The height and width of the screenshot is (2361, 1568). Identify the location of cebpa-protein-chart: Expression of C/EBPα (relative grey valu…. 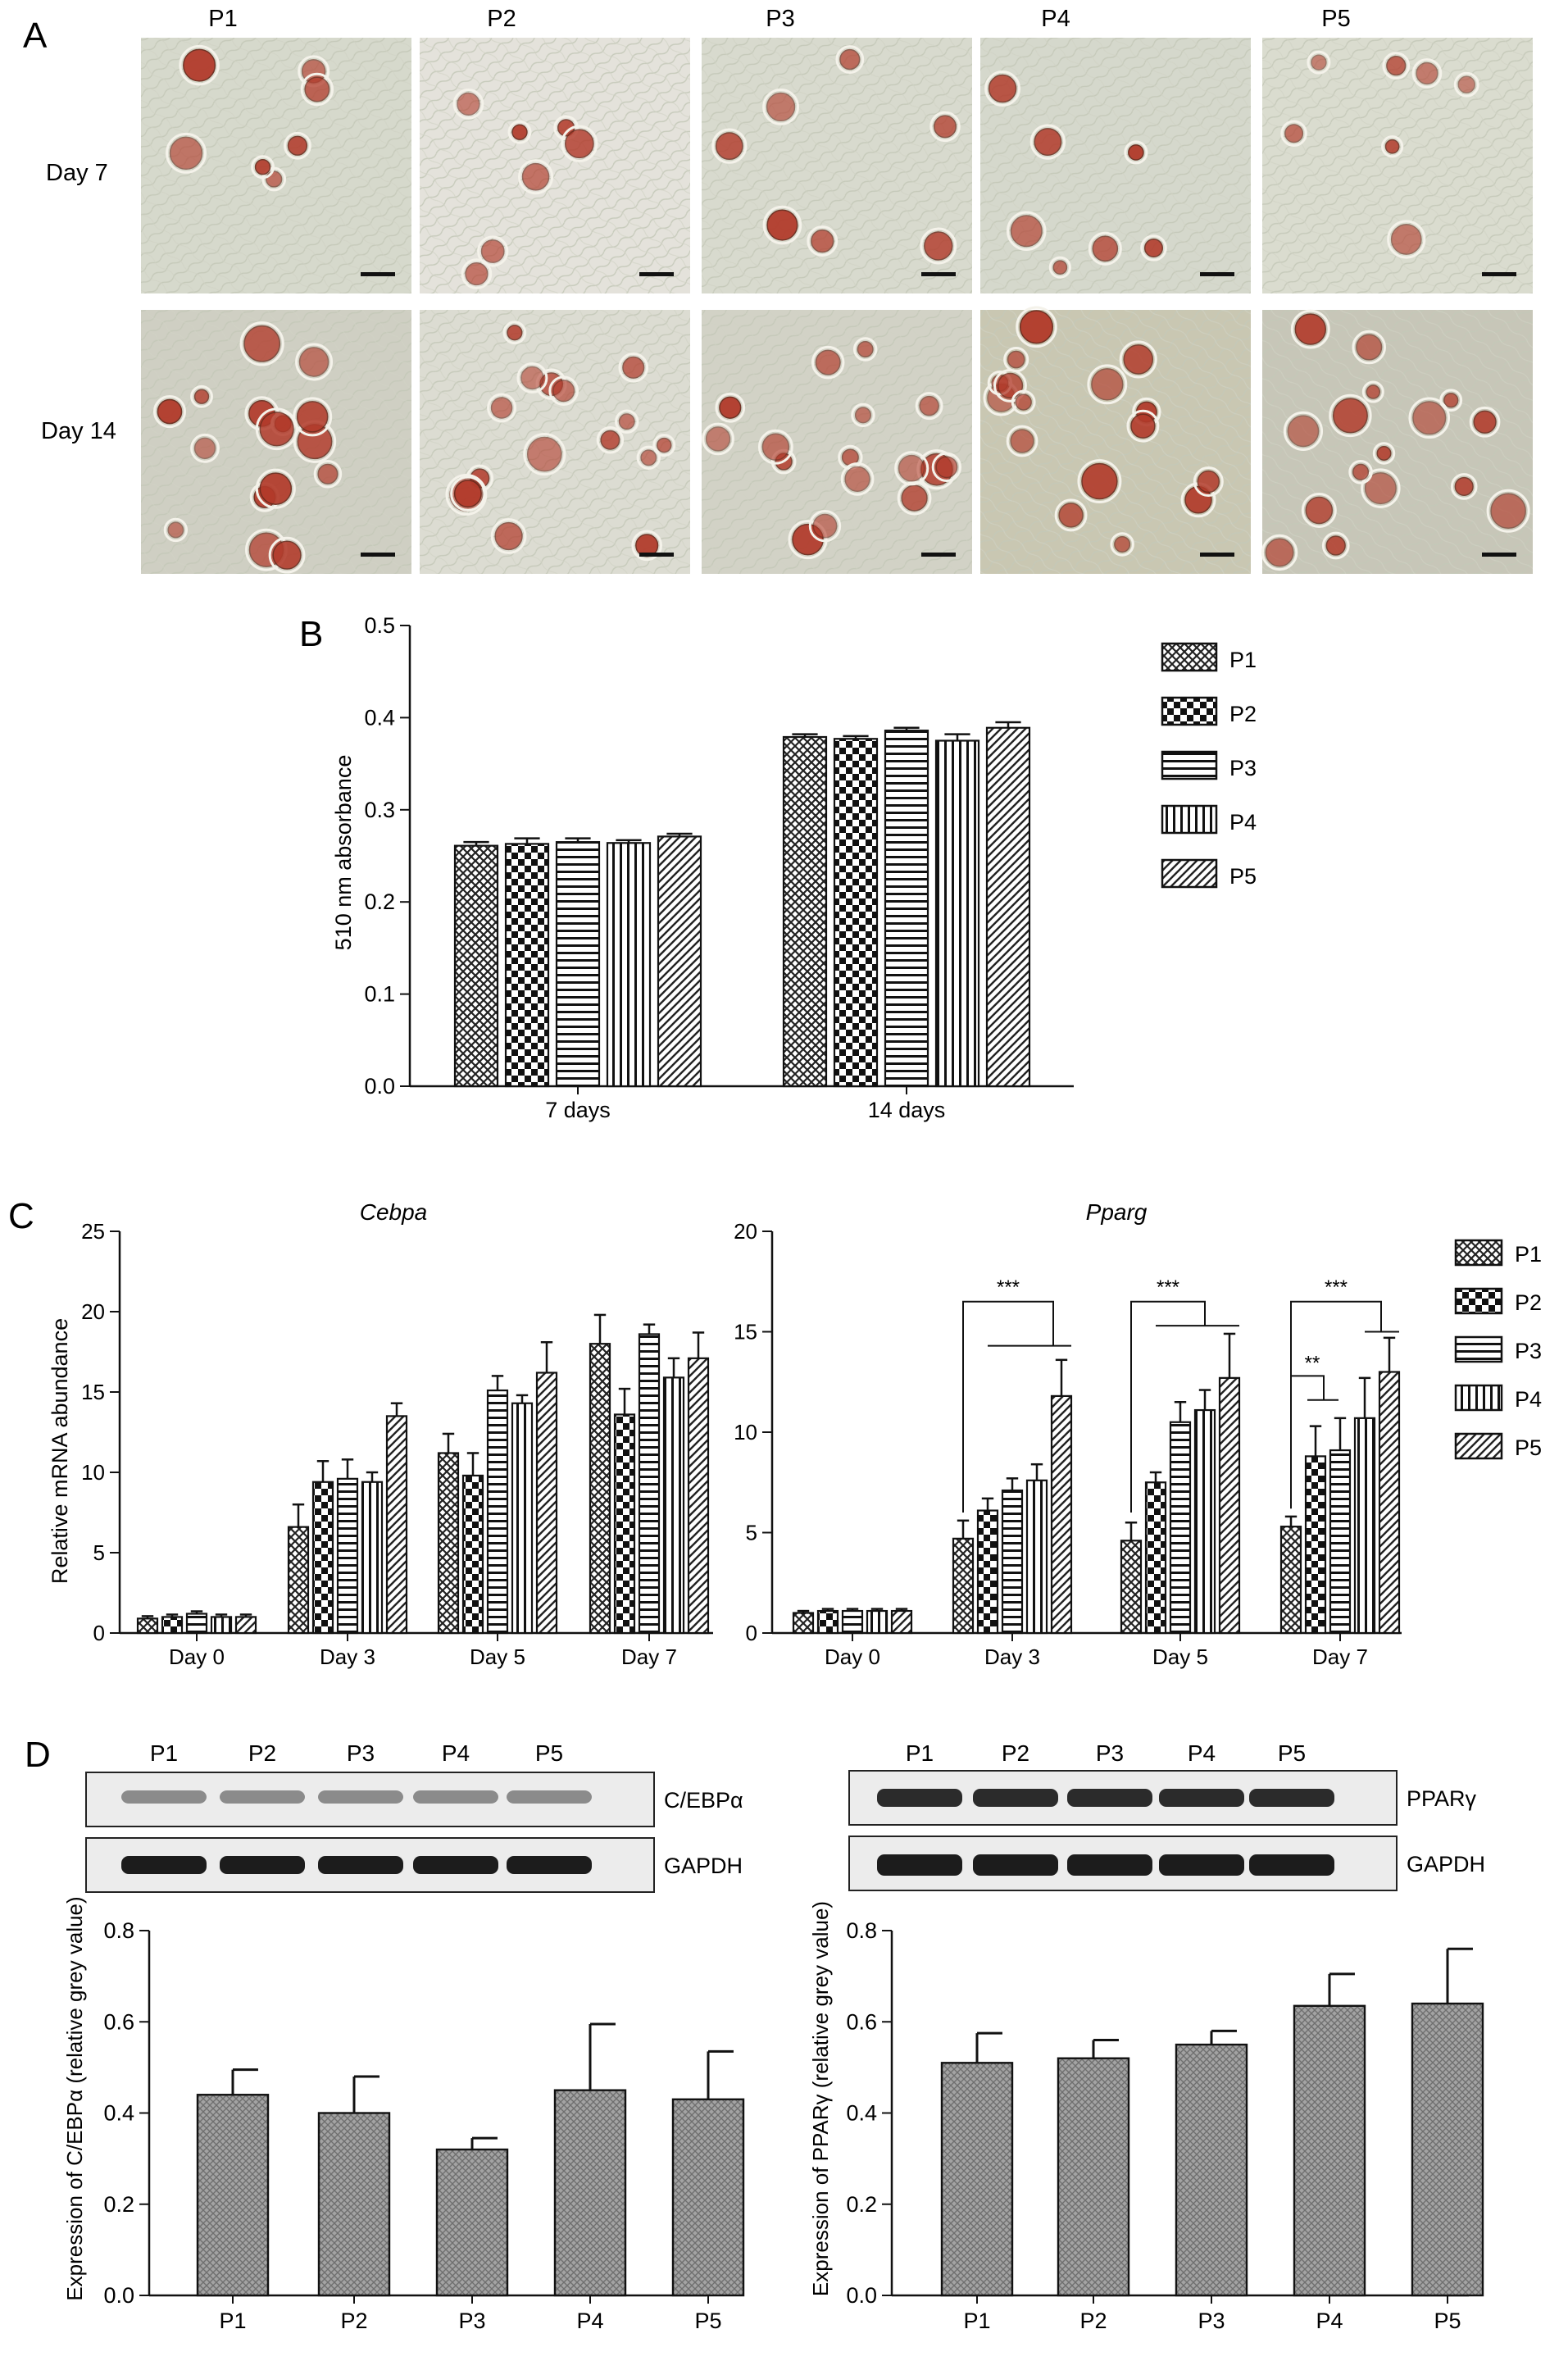
(403, 2114).